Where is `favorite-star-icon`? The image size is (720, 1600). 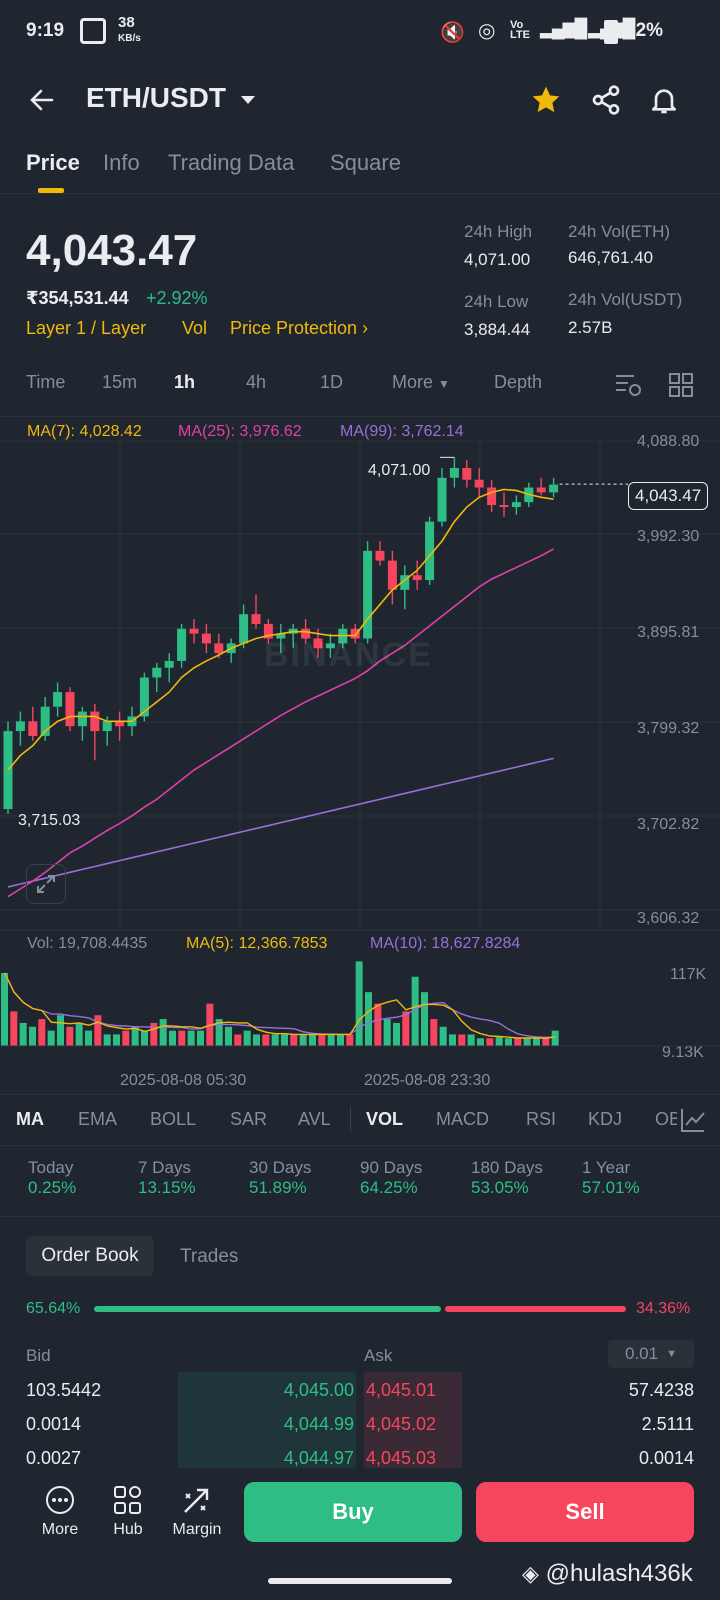
favorite-star-icon is located at coordinates (546, 100).